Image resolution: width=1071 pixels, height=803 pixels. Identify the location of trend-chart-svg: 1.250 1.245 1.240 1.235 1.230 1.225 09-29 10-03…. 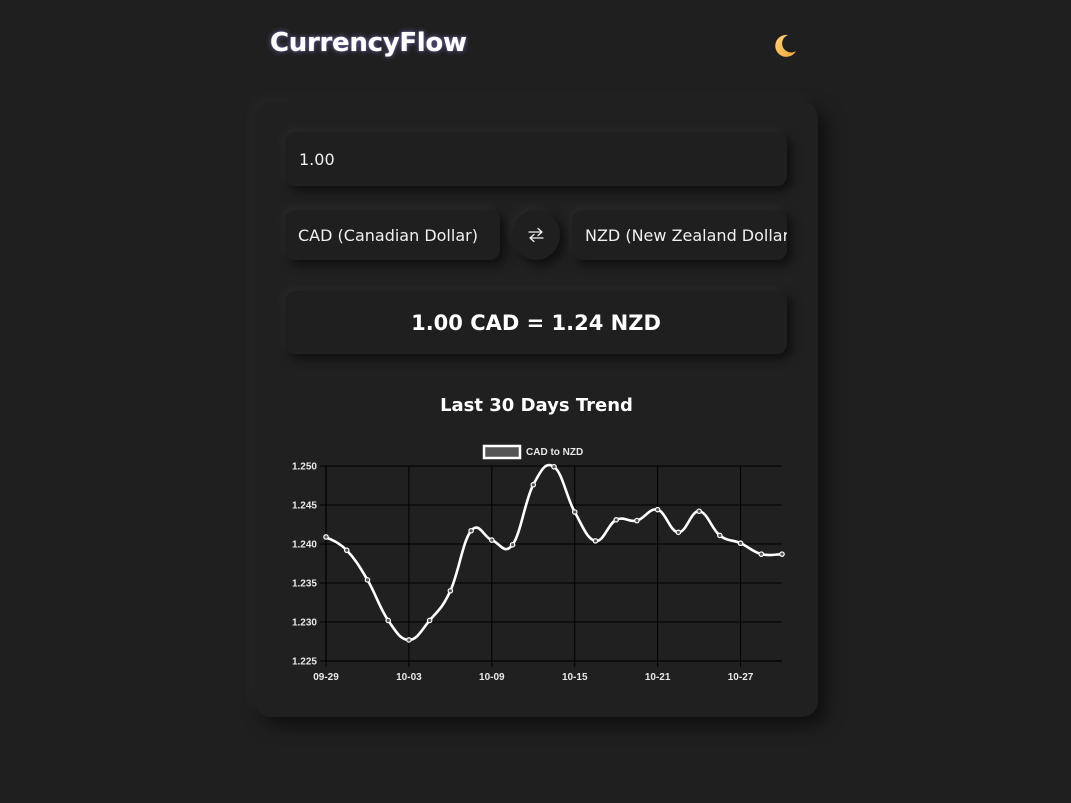
(538, 563).